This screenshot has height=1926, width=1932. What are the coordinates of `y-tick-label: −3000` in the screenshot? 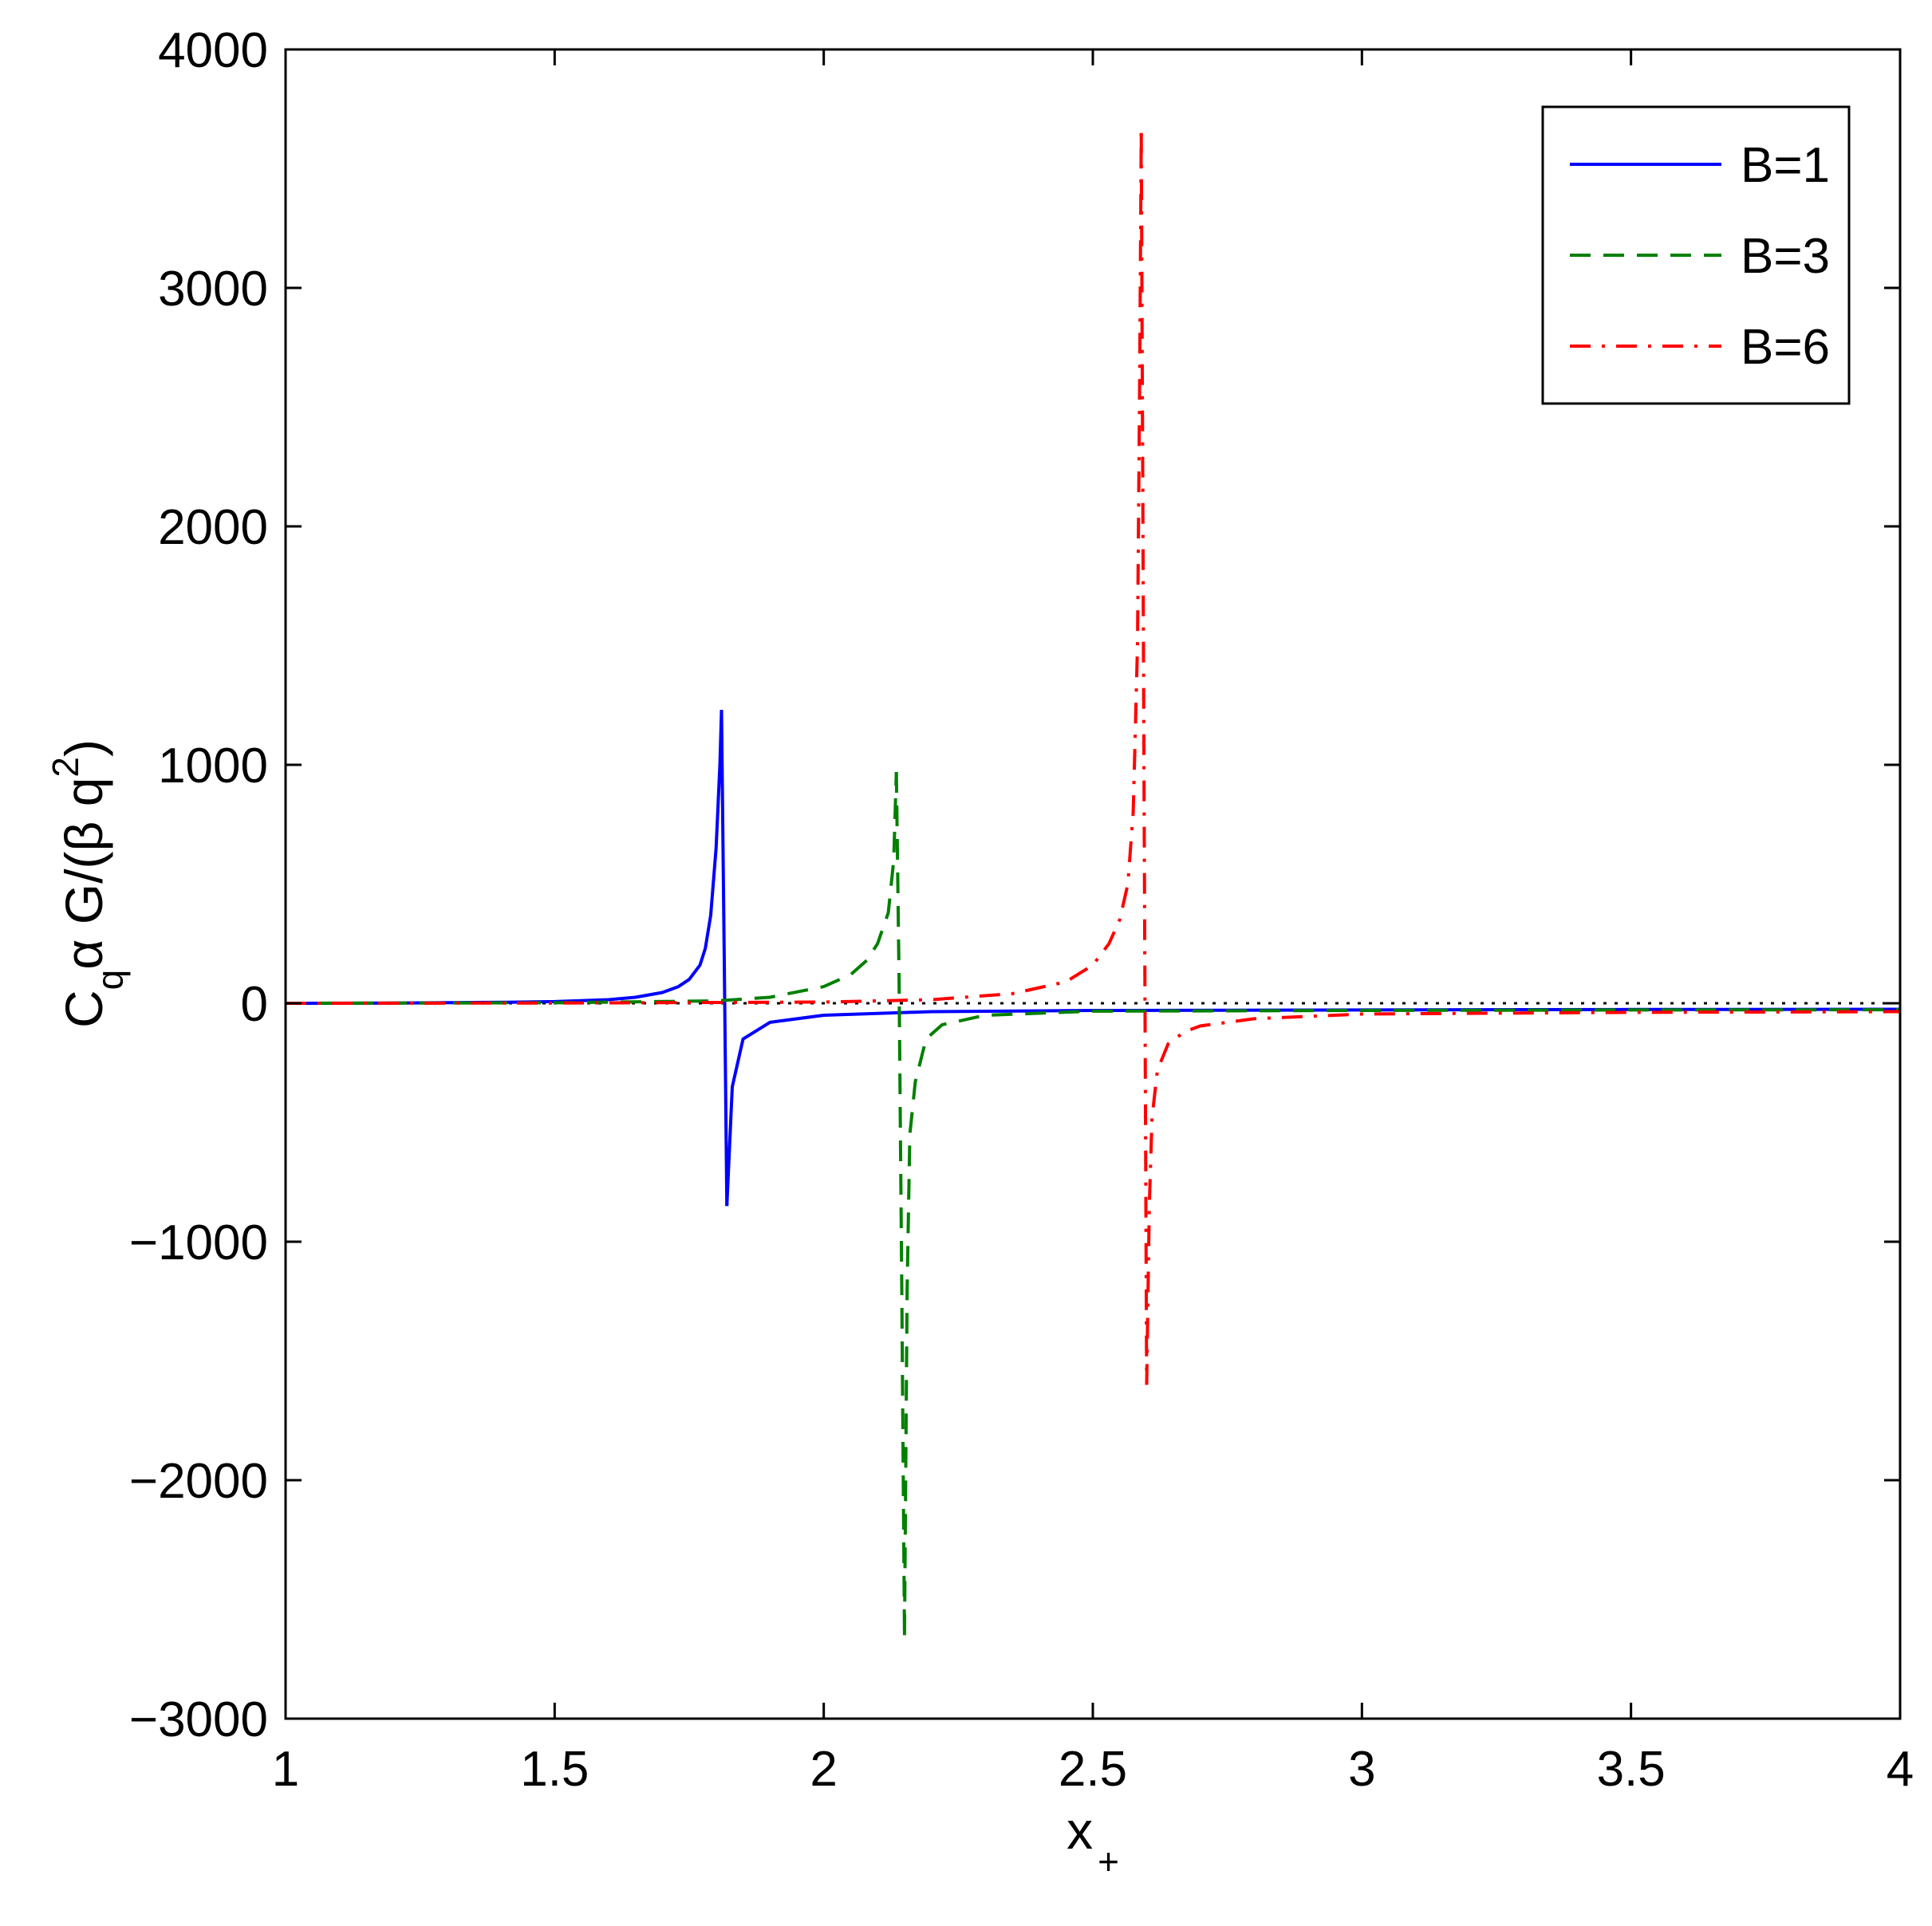 It's located at (198, 1719).